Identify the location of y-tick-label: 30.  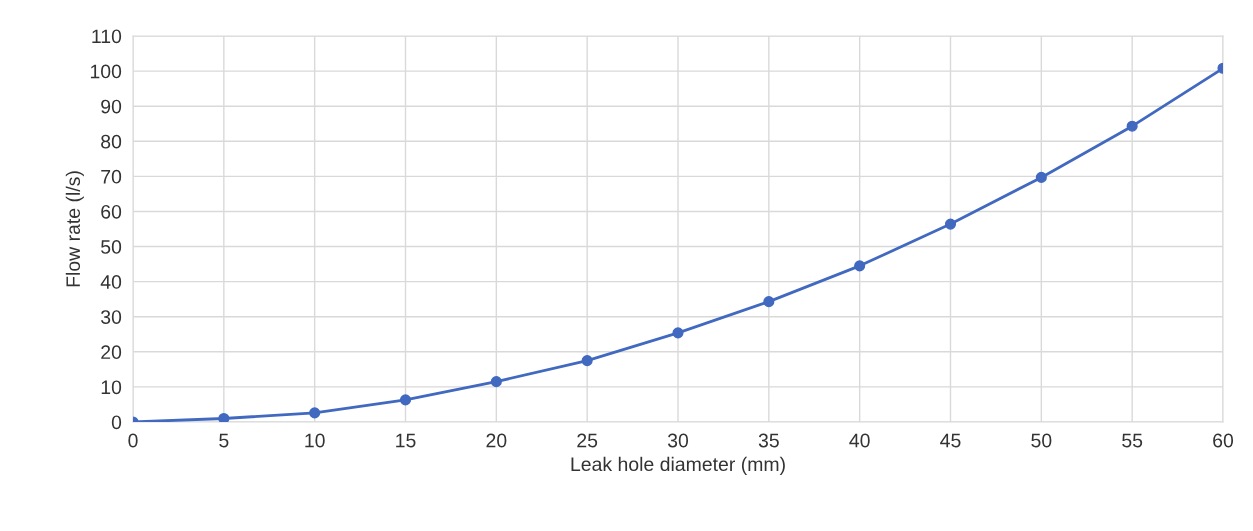
(111, 317).